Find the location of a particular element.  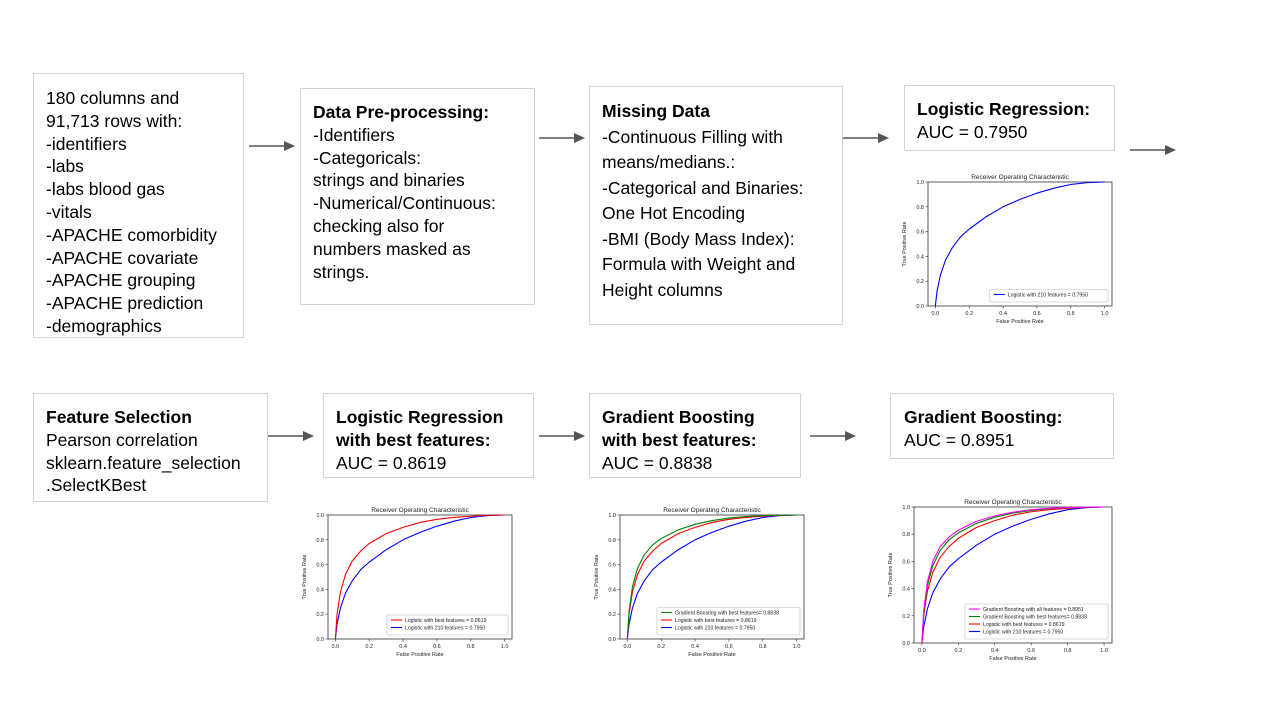

x-tick-label: 0.0 is located at coordinates (628, 647).